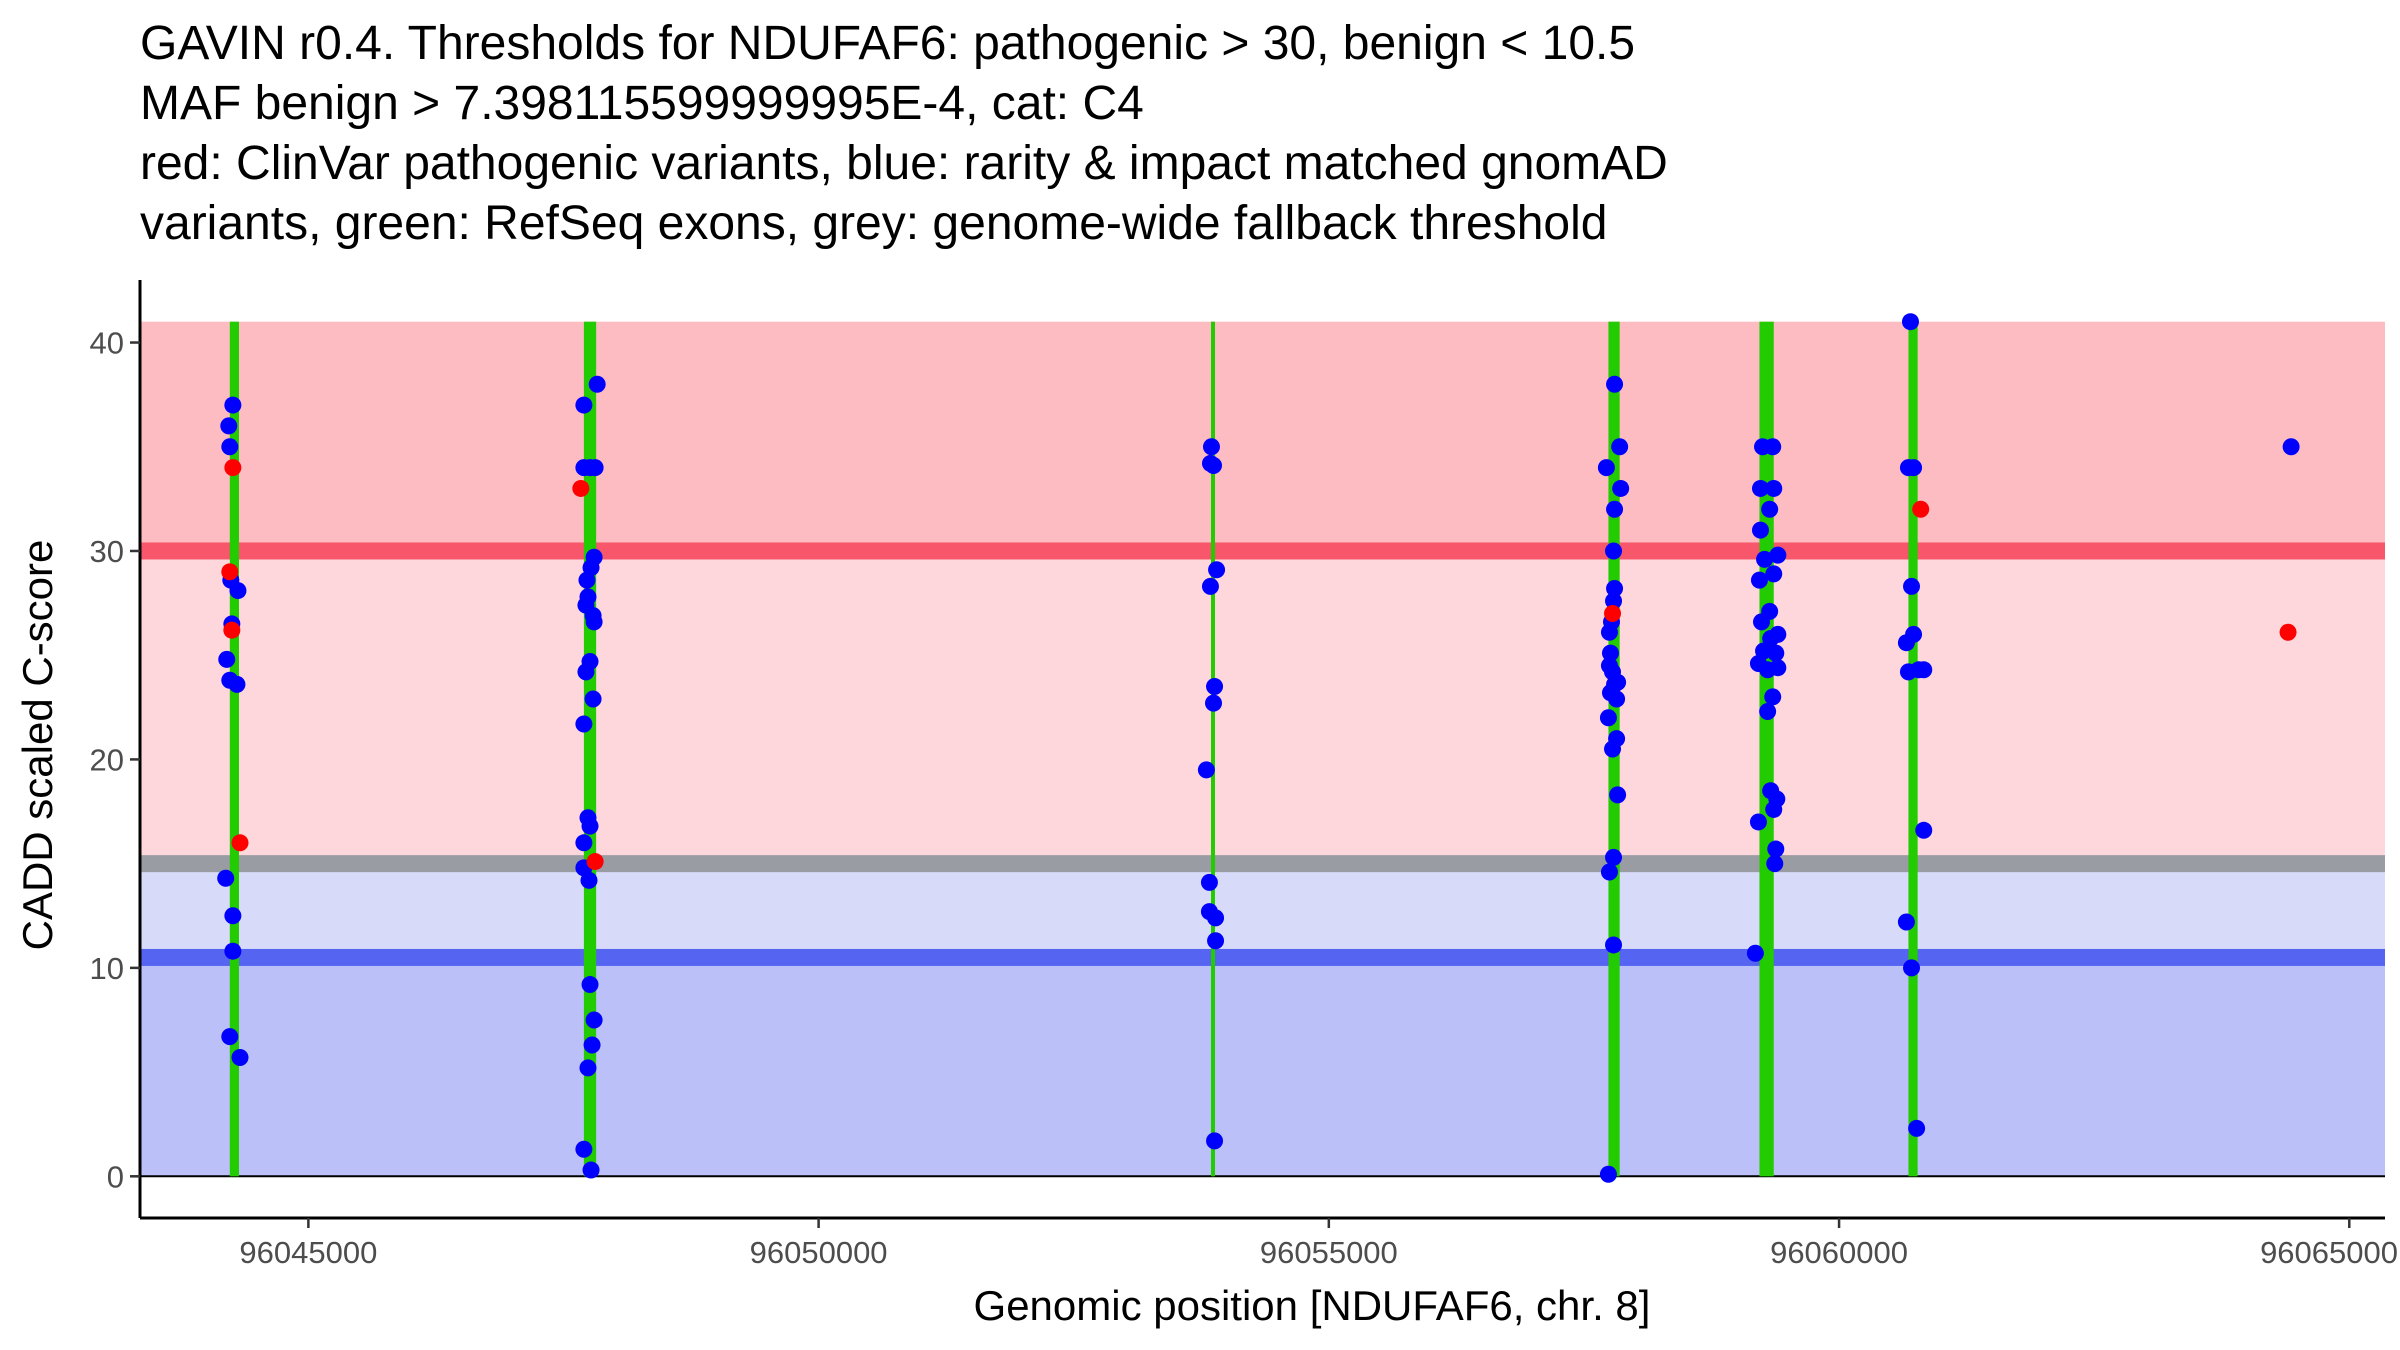 This screenshot has width=2400, height=1350. What do you see at coordinates (308, 1252) in the screenshot?
I see `x-tick-label: 96045000` at bounding box center [308, 1252].